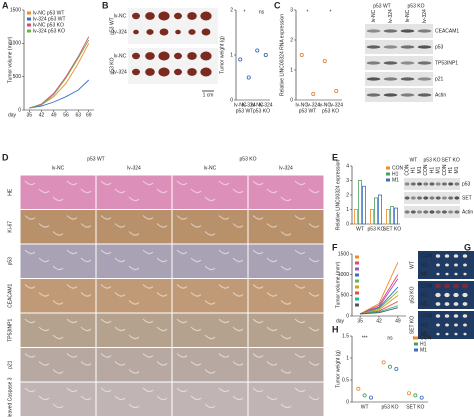 This screenshot has height=417, width=474. I want to click on row-label: Cleaved Caspase 3, so click(10, 397).